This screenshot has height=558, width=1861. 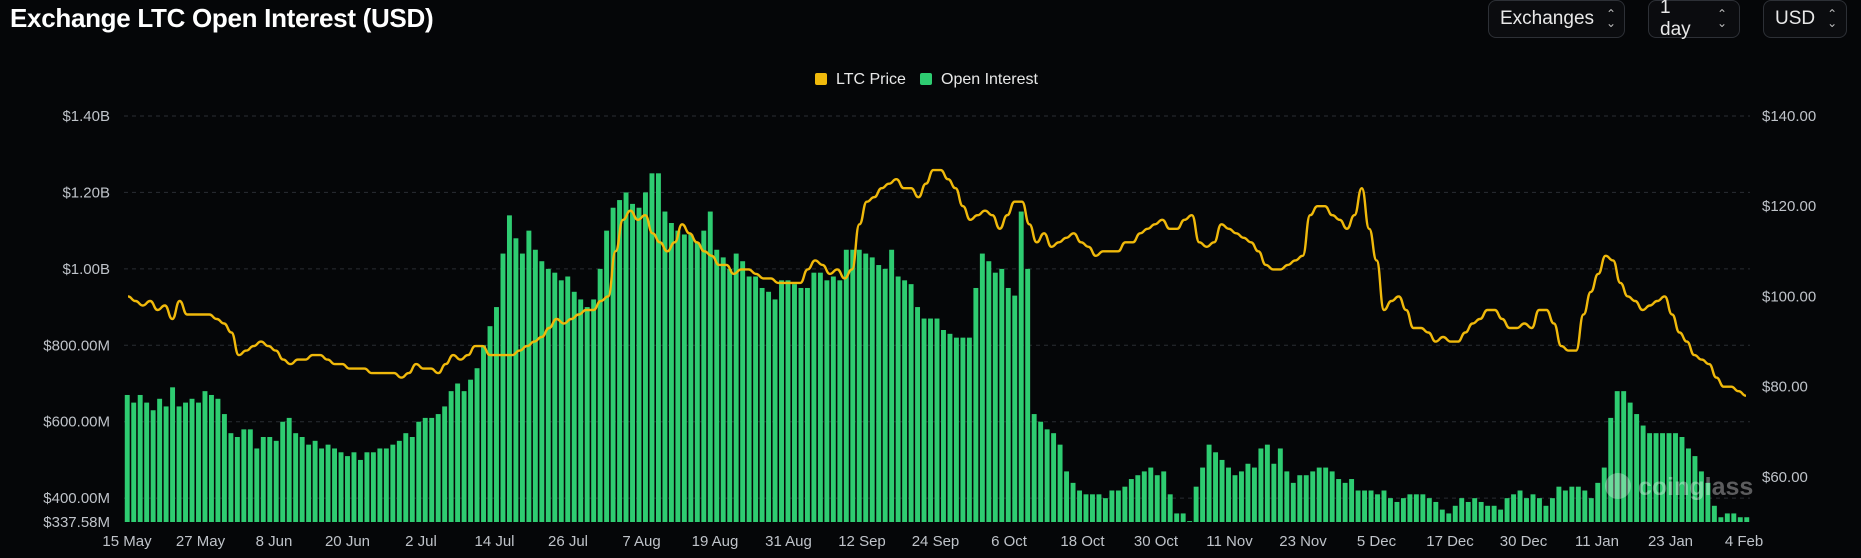 I want to click on coinglass-logo-icon, so click(x=1618, y=486).